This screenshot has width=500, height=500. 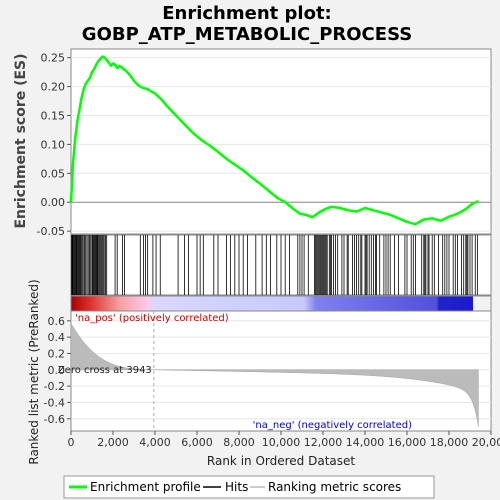 I want to click on metric-tick-label: 0.4, so click(x=57, y=337).